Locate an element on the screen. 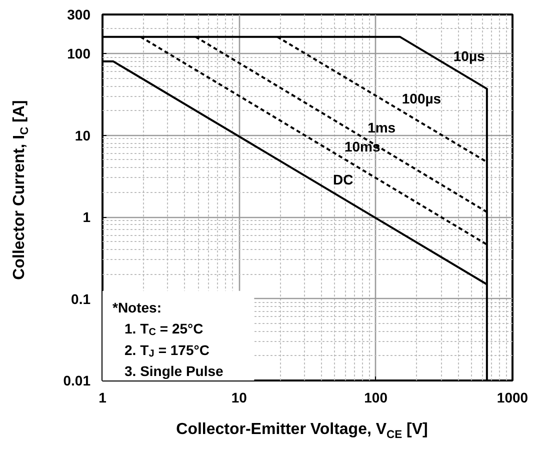 This screenshot has width=540, height=460. x-tick-label: 1000 is located at coordinates (512, 398).